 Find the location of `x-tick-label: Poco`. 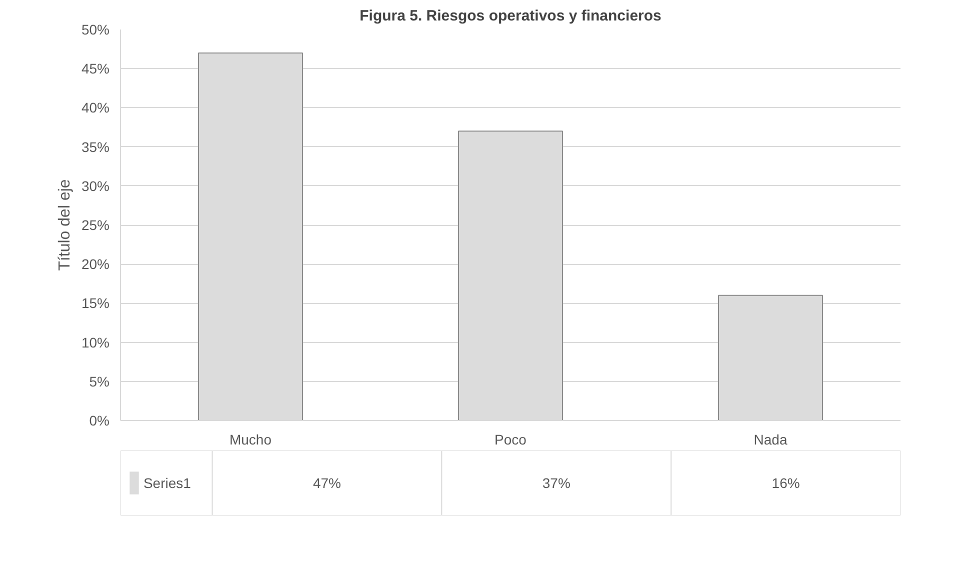

x-tick-label: Poco is located at coordinates (510, 440).